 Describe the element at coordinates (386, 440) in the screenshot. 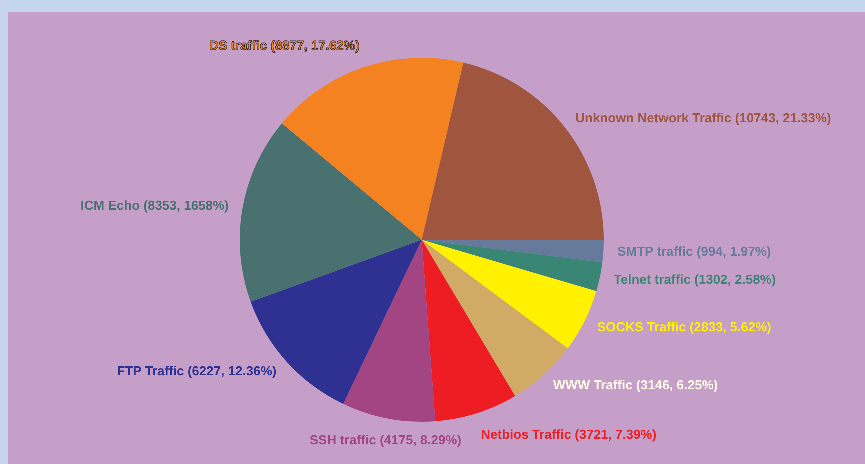

I see `slice-label: SSH traffic (4175, 8.29%)` at that location.